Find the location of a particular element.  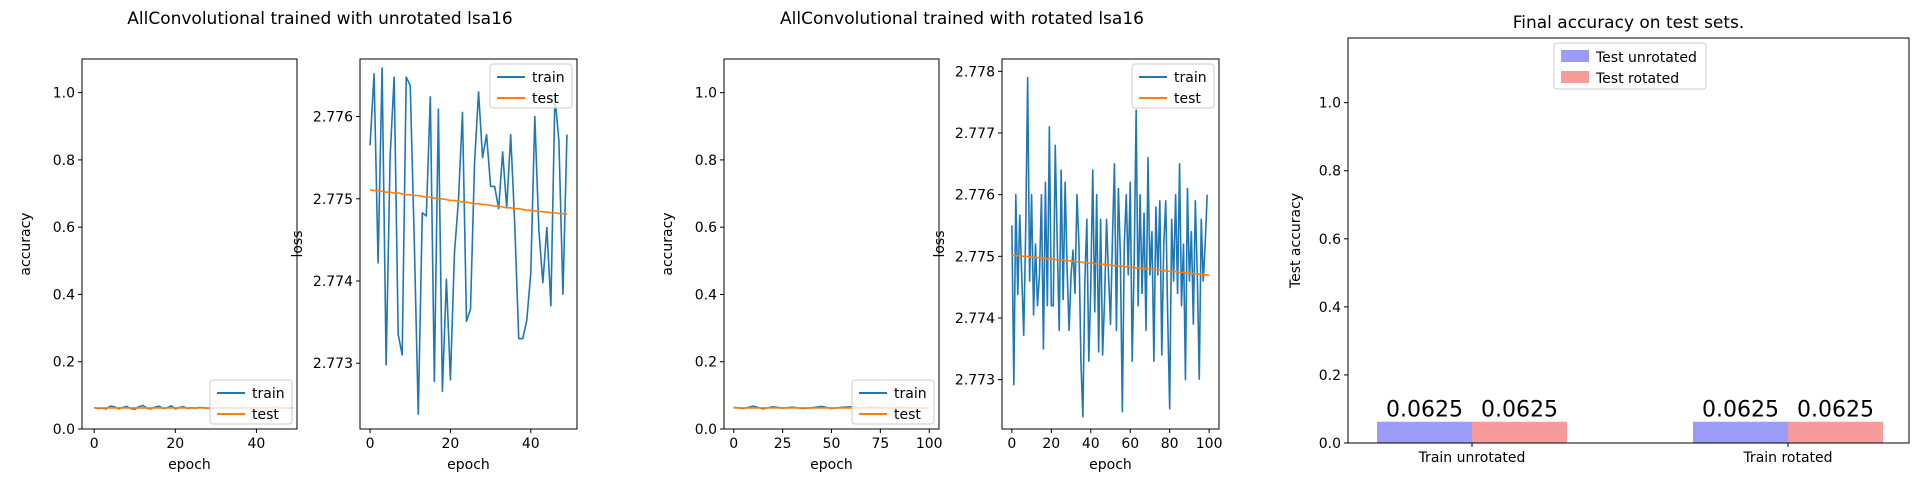

x-tick-label: Train rotated is located at coordinates (1787, 458).